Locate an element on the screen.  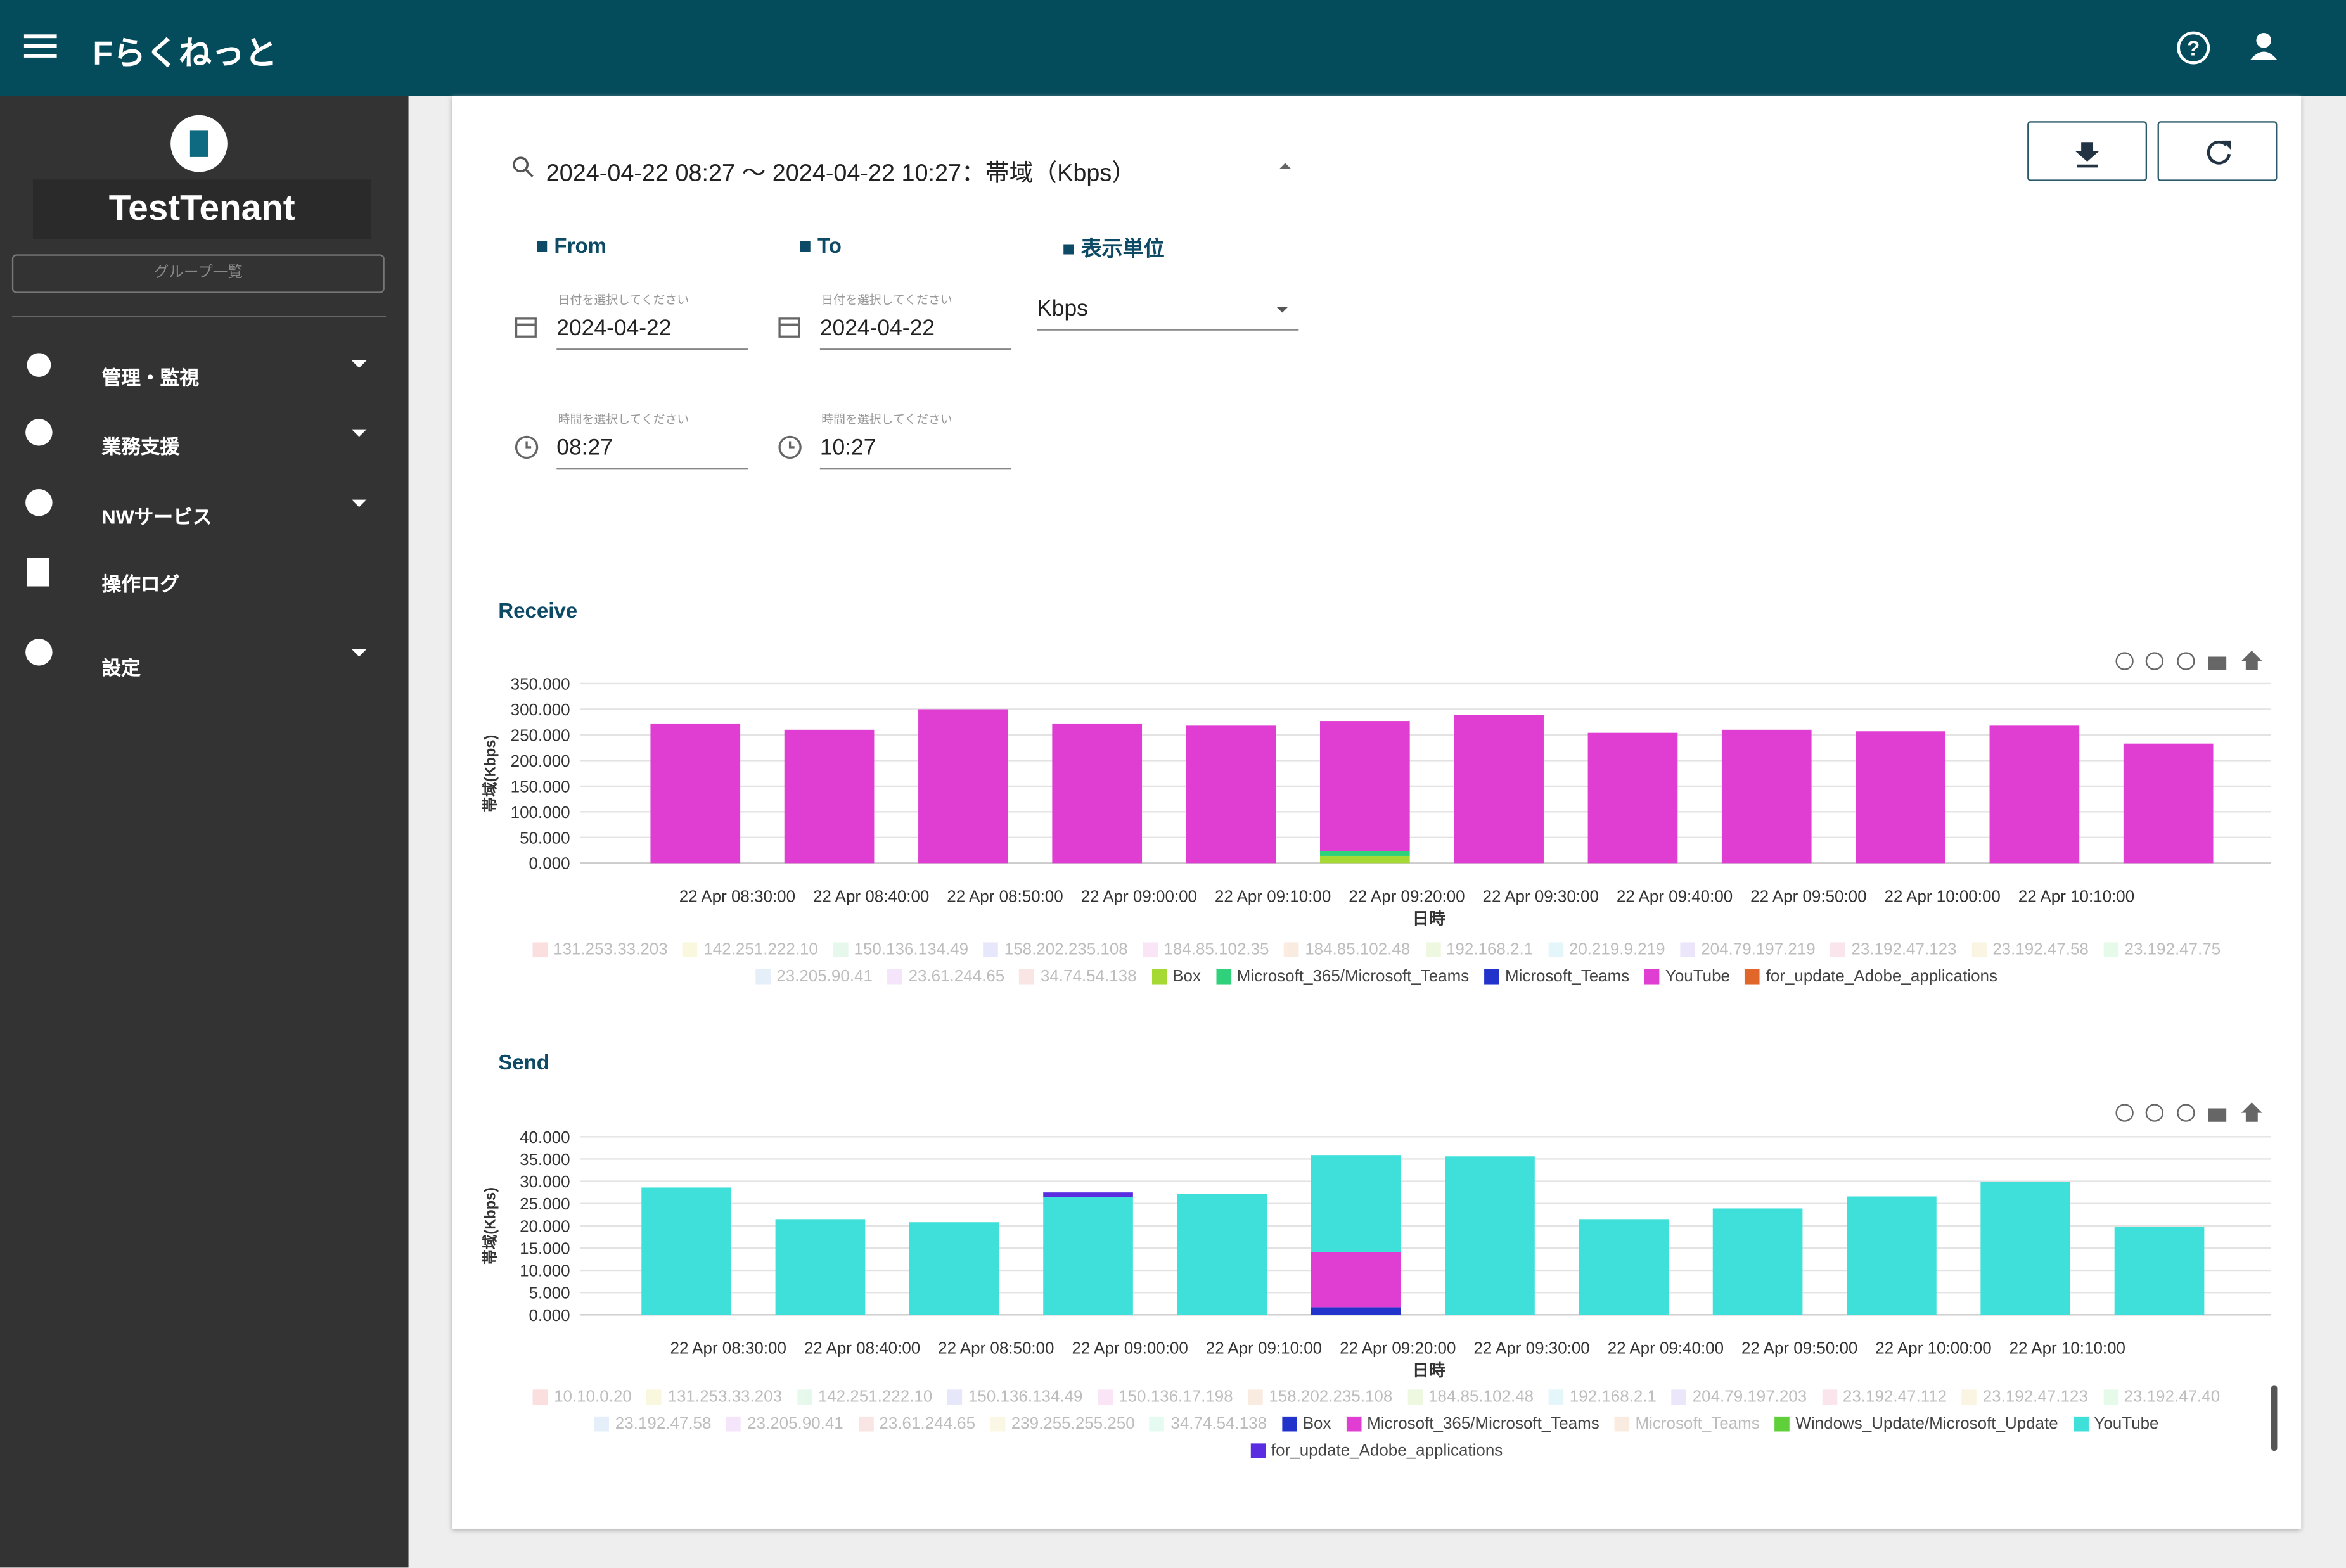
menu-item: 業務支援 is located at coordinates (140, 446).